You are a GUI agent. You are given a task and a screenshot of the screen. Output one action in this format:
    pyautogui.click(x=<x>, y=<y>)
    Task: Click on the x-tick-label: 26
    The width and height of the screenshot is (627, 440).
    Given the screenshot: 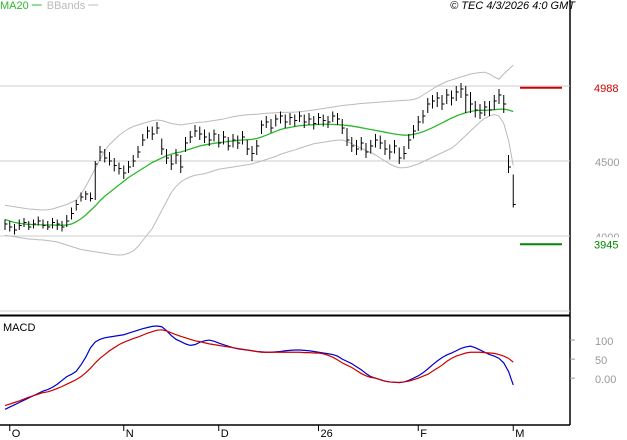 What is the action you would take?
    pyautogui.click(x=327, y=434)
    